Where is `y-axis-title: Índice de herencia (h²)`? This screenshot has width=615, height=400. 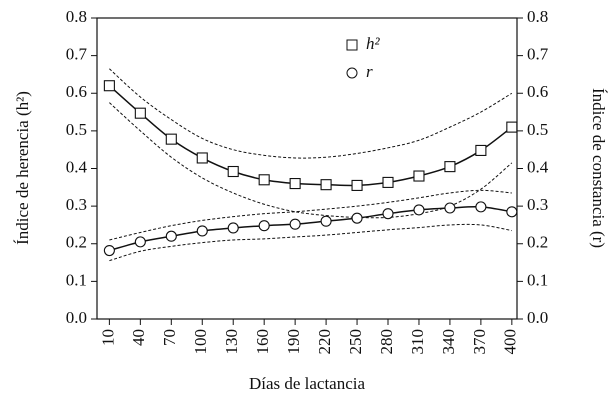
y-axis-title: Índice de herencia (h²) is located at coordinates (22, 168).